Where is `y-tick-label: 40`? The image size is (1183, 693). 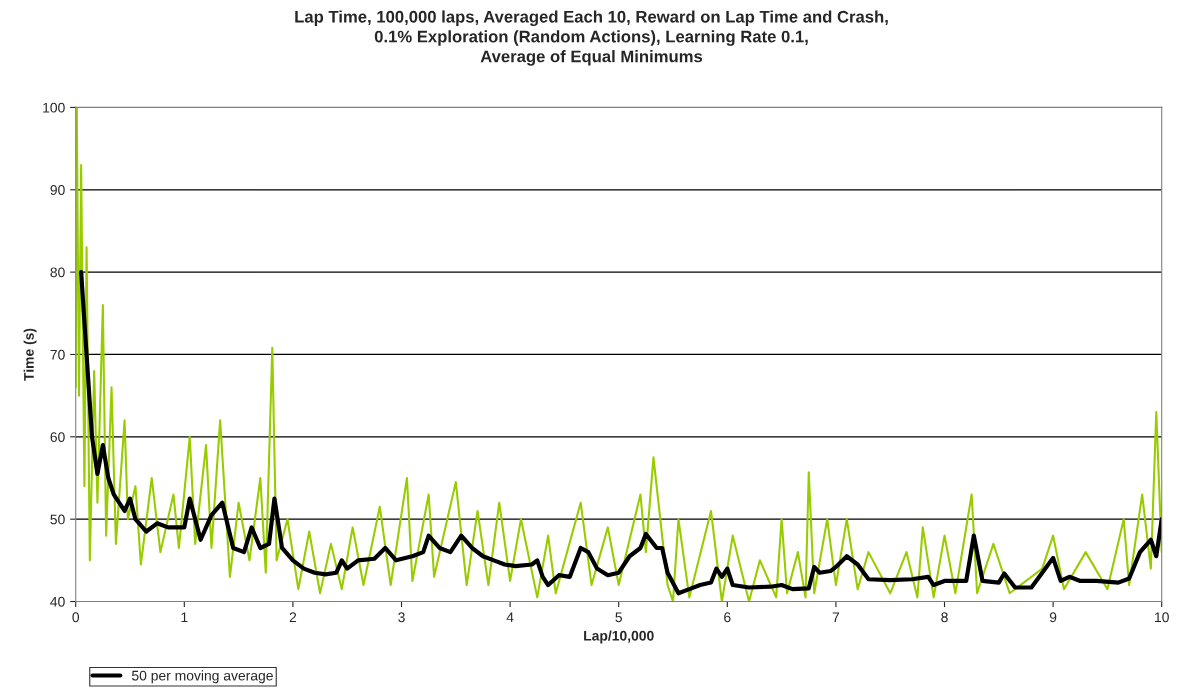 y-tick-label: 40 is located at coordinates (57, 601).